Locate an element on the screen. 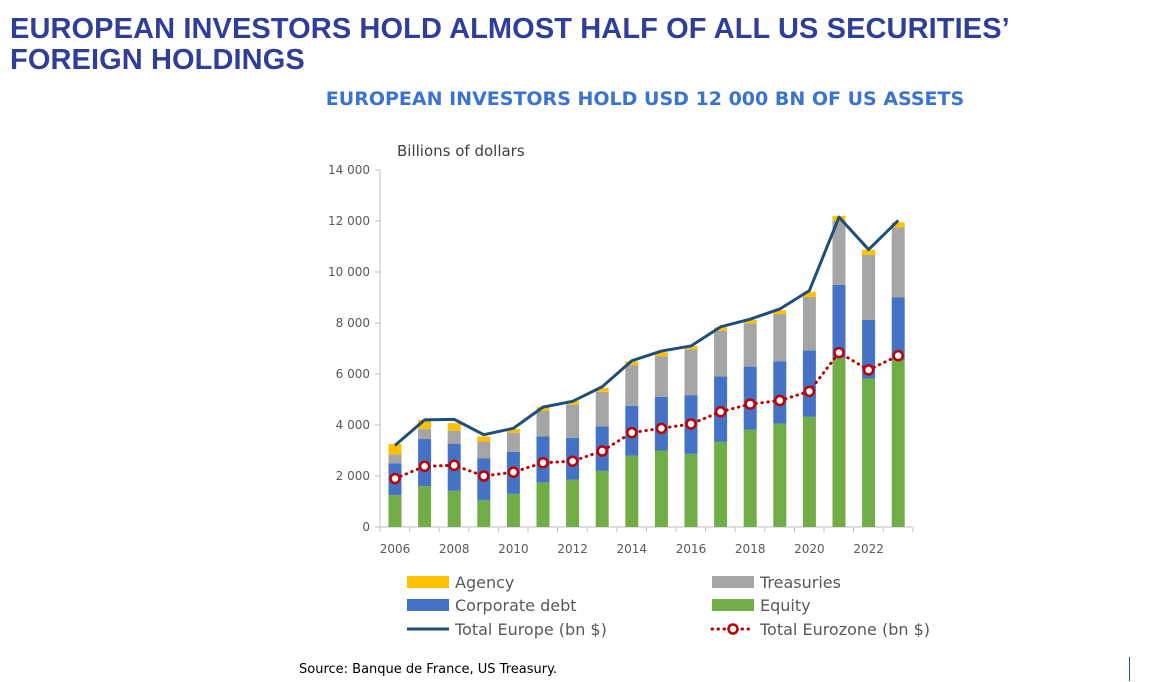 The width and height of the screenshot is (1153, 682). bar-agency-2023 is located at coordinates (898, 225).